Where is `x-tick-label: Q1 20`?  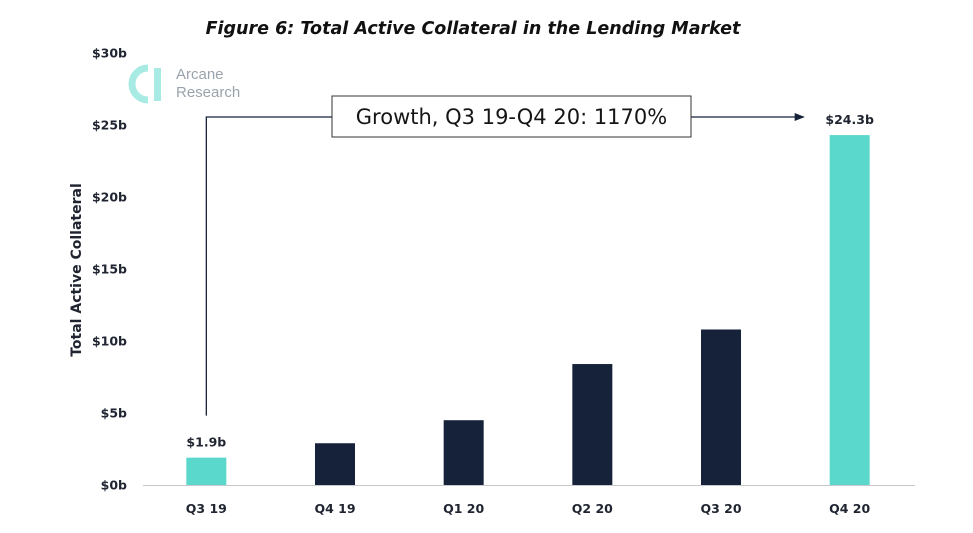 x-tick-label: Q1 20 is located at coordinates (463, 508).